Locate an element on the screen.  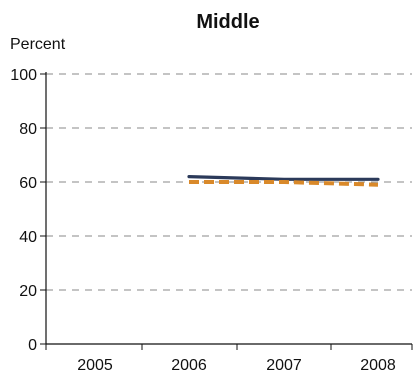
x-tick-label-2005: 2005 is located at coordinates (95, 365).